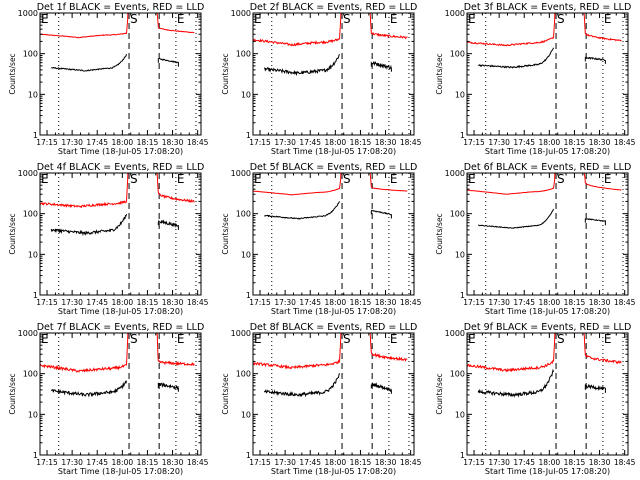 Image resolution: width=640 pixels, height=480 pixels. I want to click on chart-title: Det 7f BLACK = Events, RED = LLD, so click(121, 327).